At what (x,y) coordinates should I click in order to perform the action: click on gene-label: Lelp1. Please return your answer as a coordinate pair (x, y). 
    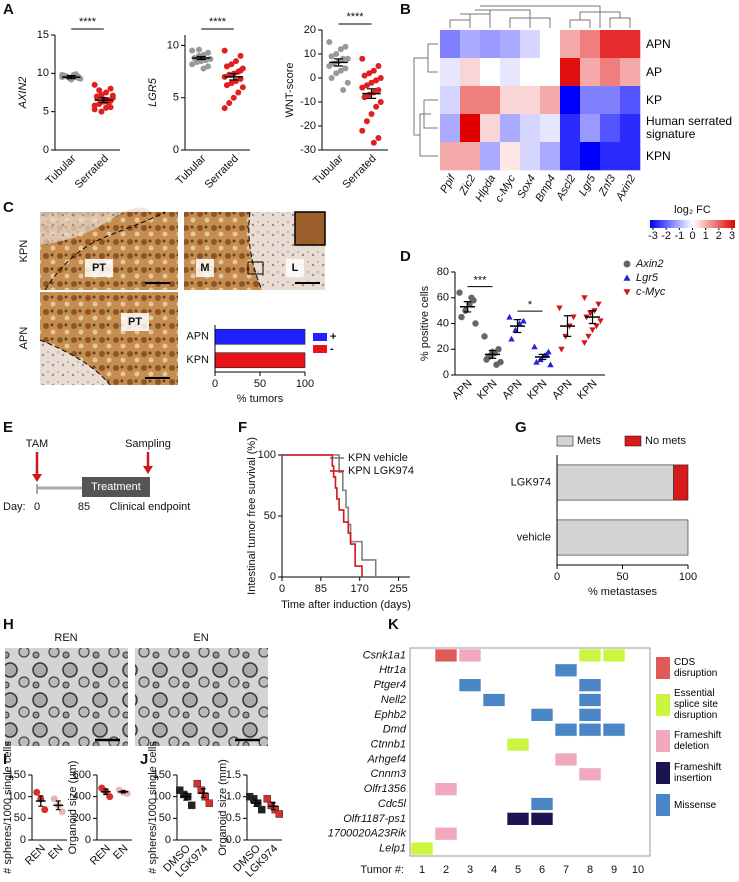
    Looking at the image, I should click on (392, 848).